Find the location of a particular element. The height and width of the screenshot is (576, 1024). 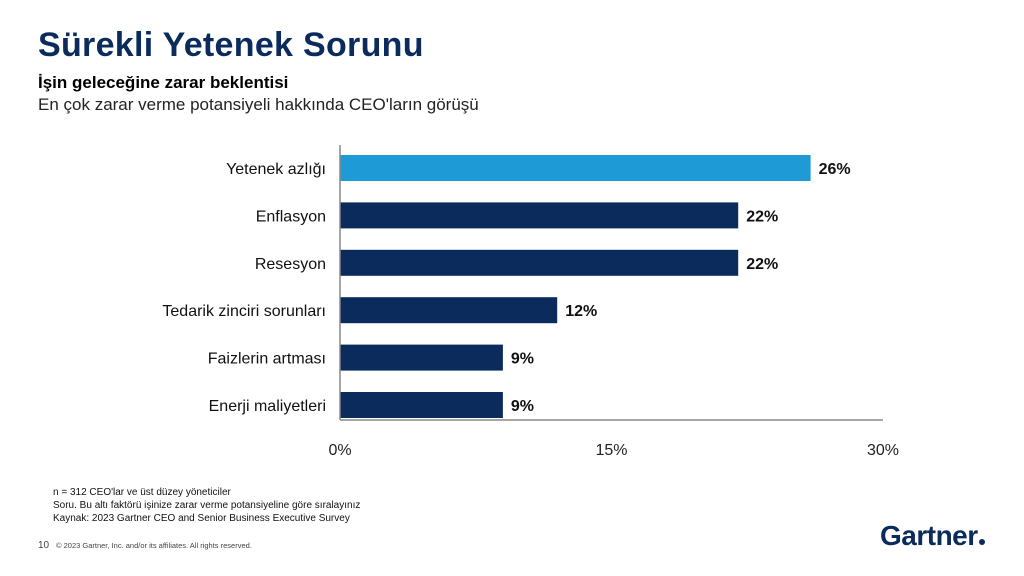

x-tick-label: 15% is located at coordinates (611, 450).